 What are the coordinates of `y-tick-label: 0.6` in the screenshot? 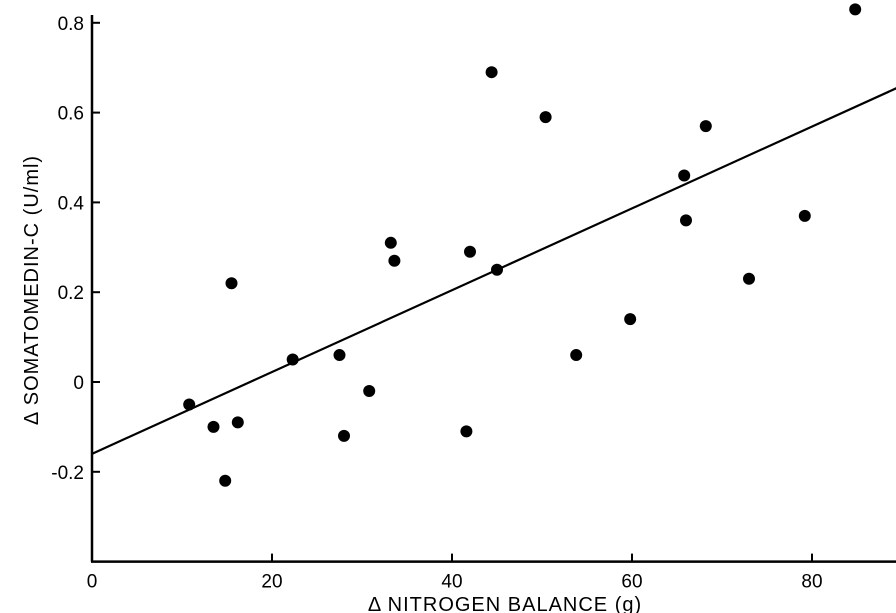 It's located at (71, 114).